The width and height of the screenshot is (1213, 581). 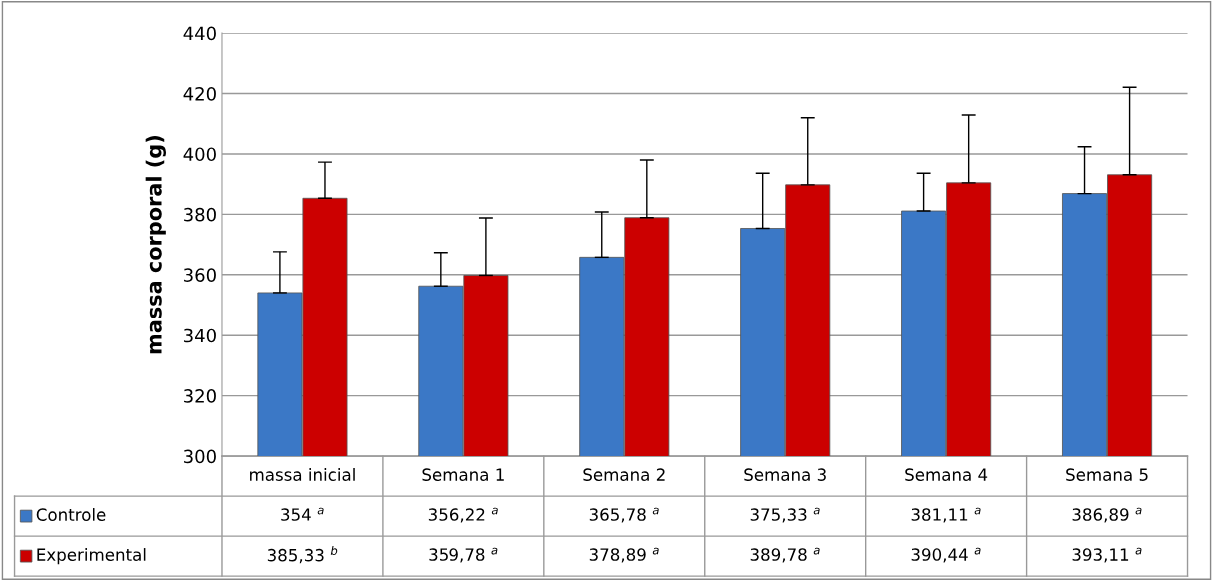 What do you see at coordinates (785, 474) in the screenshot?
I see `x-tick-label: Semana 3` at bounding box center [785, 474].